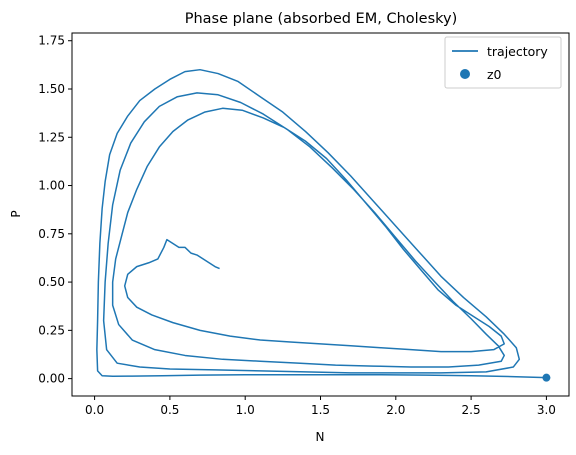 Image resolution: width=576 pixels, height=455 pixels. Describe the element at coordinates (51, 137) in the screenshot. I see `y-tick-label: 1.25` at that location.